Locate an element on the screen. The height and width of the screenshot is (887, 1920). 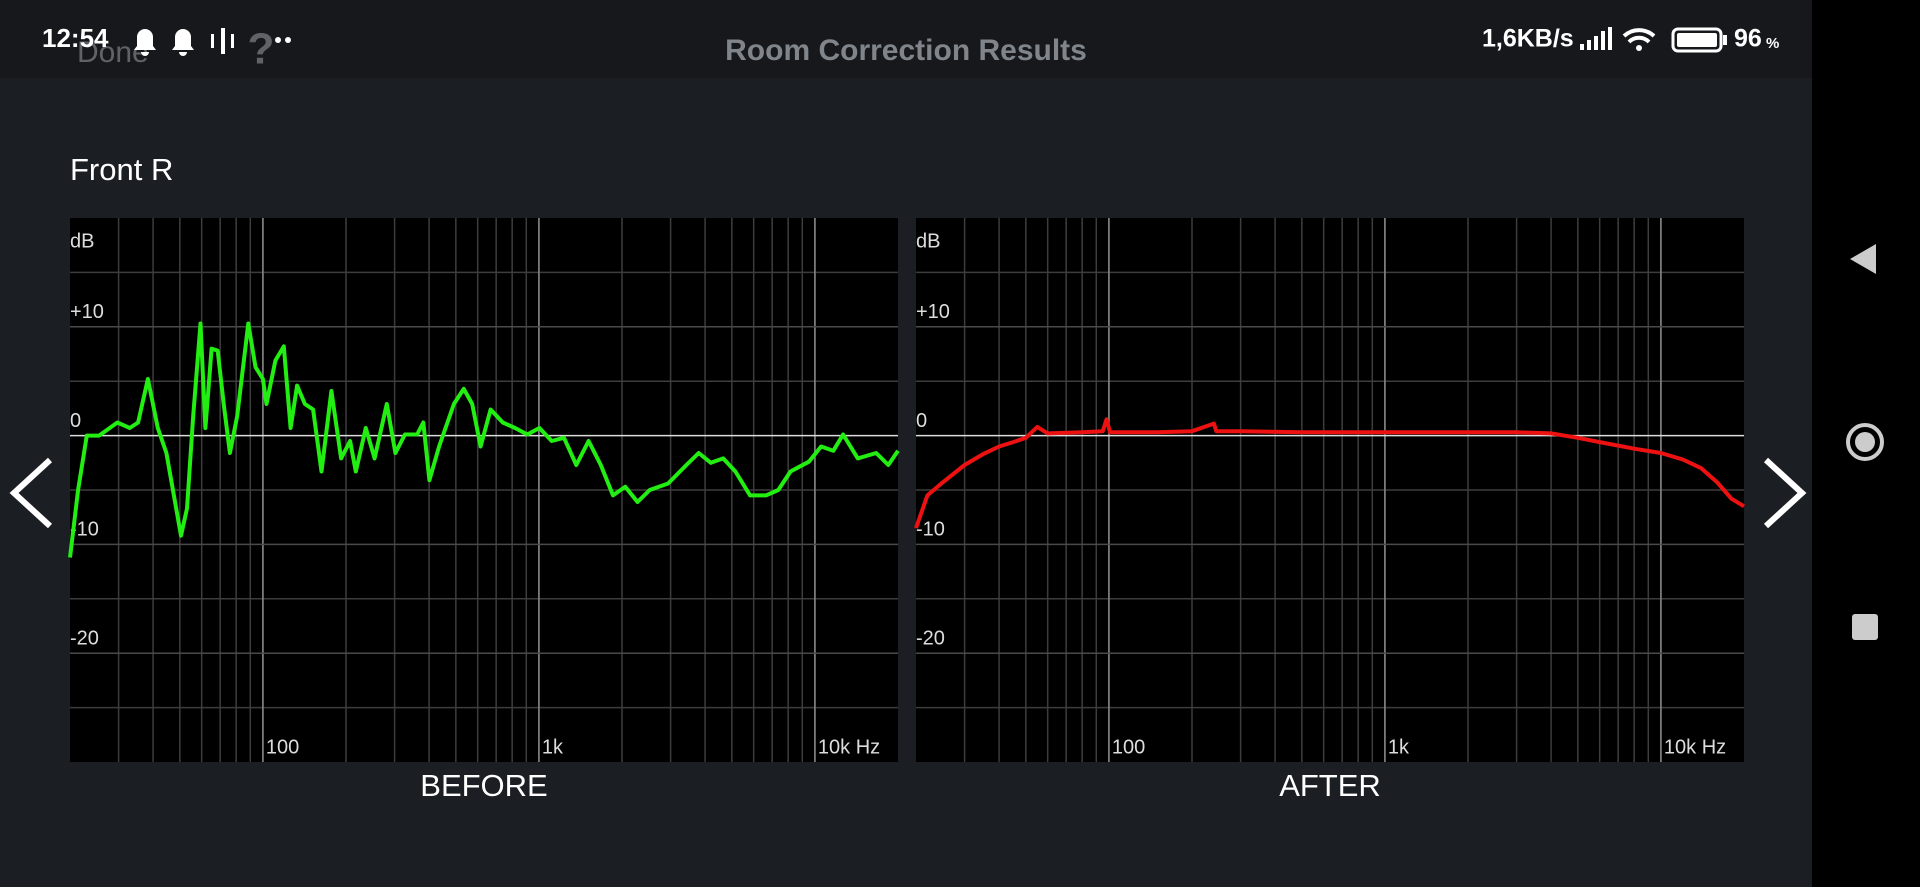
battery-percent: 96 is located at coordinates (1748, 39).